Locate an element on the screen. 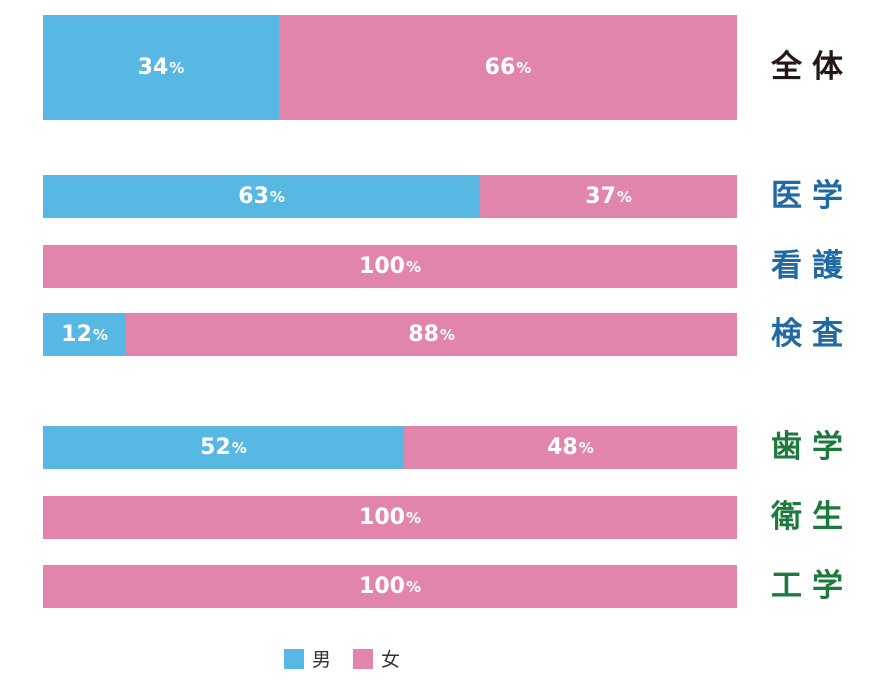 This screenshot has height=690, width=892. data-label-female-2: 37 is located at coordinates (600, 196).